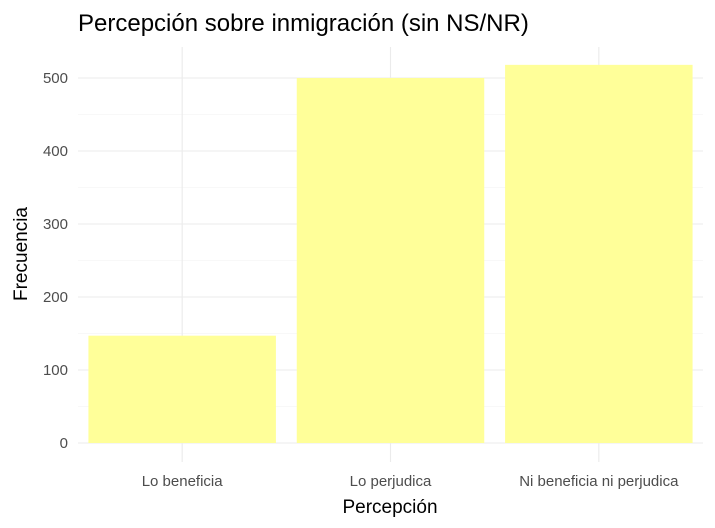 The width and height of the screenshot is (715, 528). I want to click on y-tick-label: 100, so click(55, 370).